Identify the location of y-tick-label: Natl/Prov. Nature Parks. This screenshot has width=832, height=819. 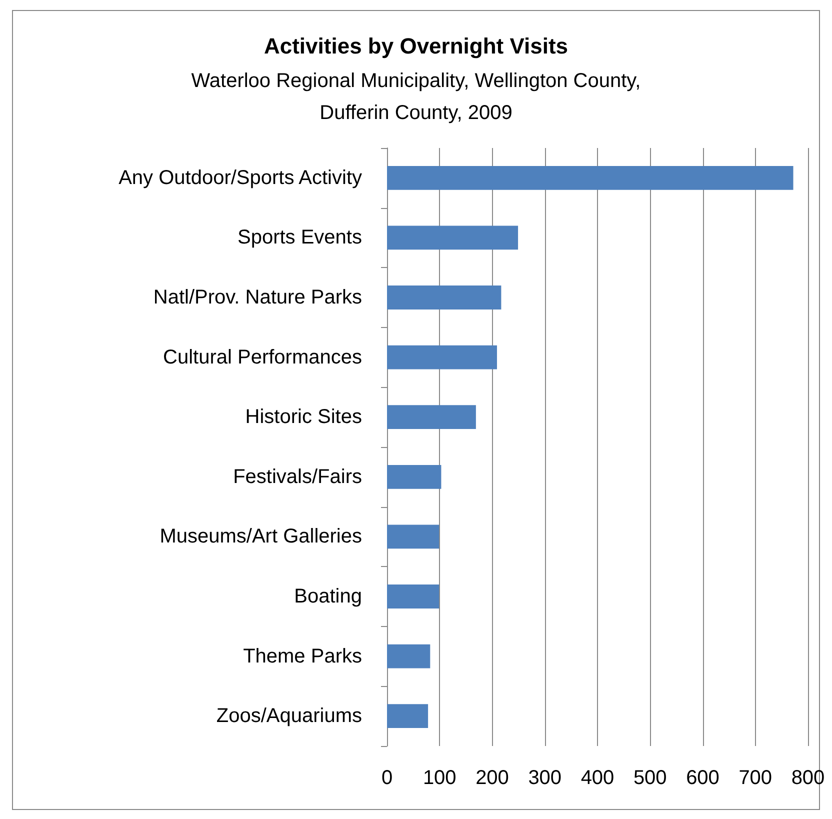
(257, 297).